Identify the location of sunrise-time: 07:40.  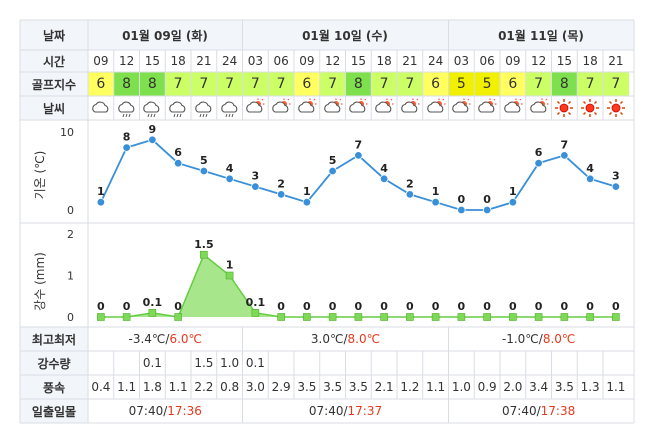
(519, 411).